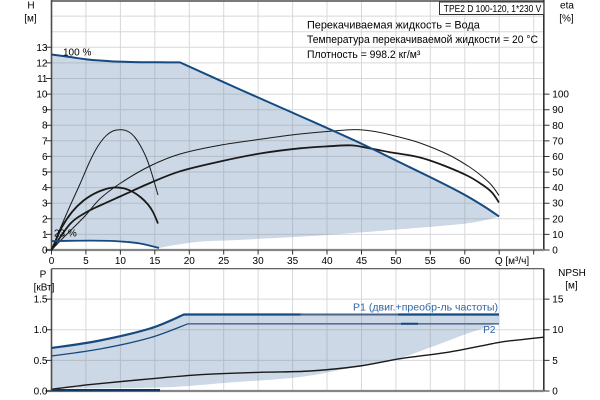 This screenshot has width=600, height=400. I want to click on svg-text: P2, so click(489, 330).